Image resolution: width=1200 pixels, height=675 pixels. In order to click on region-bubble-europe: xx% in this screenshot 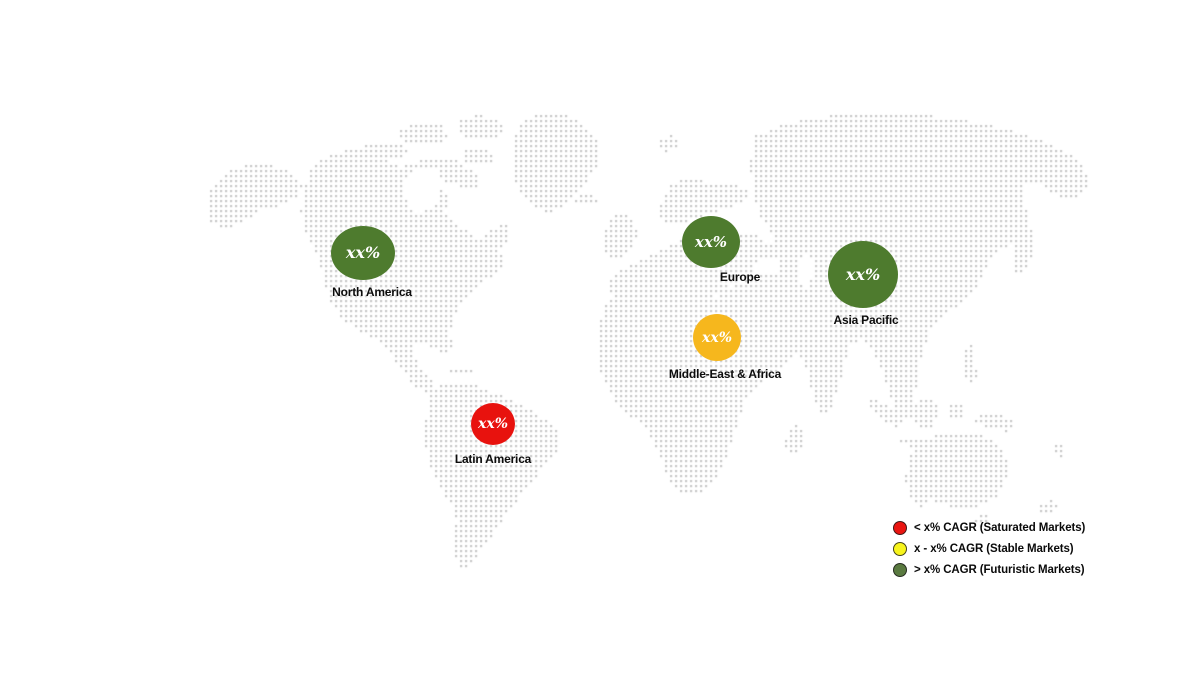, I will do `click(711, 242)`.